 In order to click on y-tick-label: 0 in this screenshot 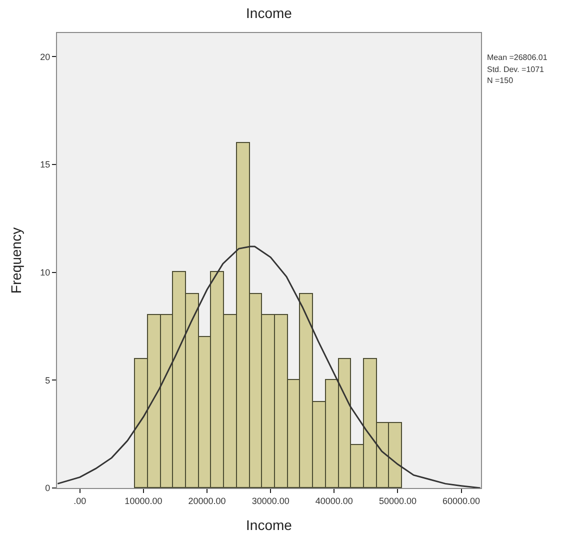, I will do `click(47, 488)`.